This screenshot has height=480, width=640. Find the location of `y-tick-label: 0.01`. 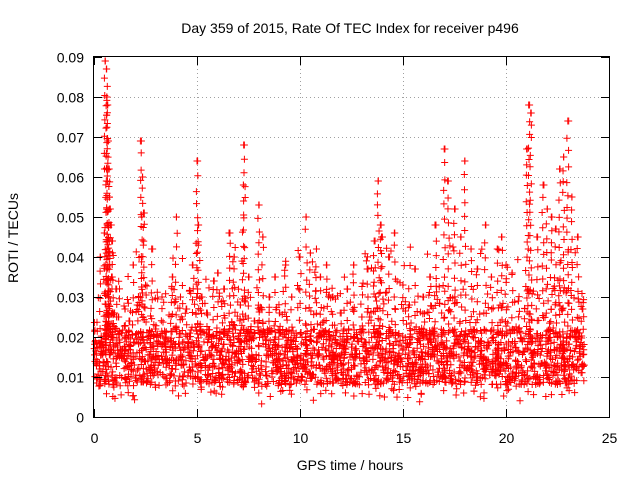

y-tick-label: 0.01 is located at coordinates (70, 378).